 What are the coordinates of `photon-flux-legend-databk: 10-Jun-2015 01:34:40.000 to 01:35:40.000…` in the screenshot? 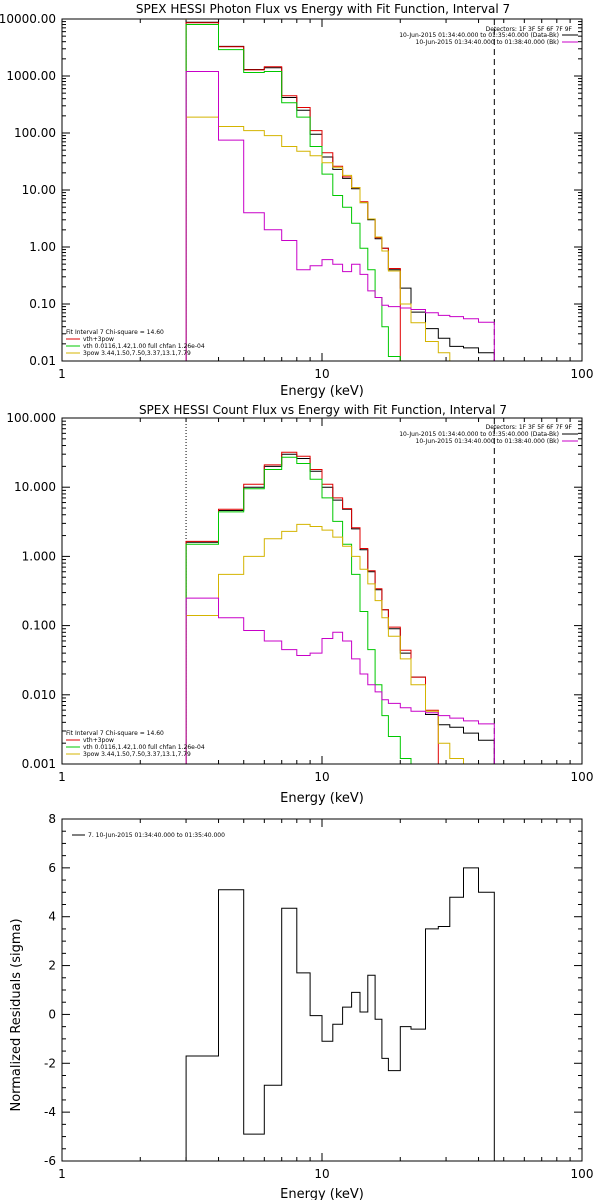 It's located at (479, 35).